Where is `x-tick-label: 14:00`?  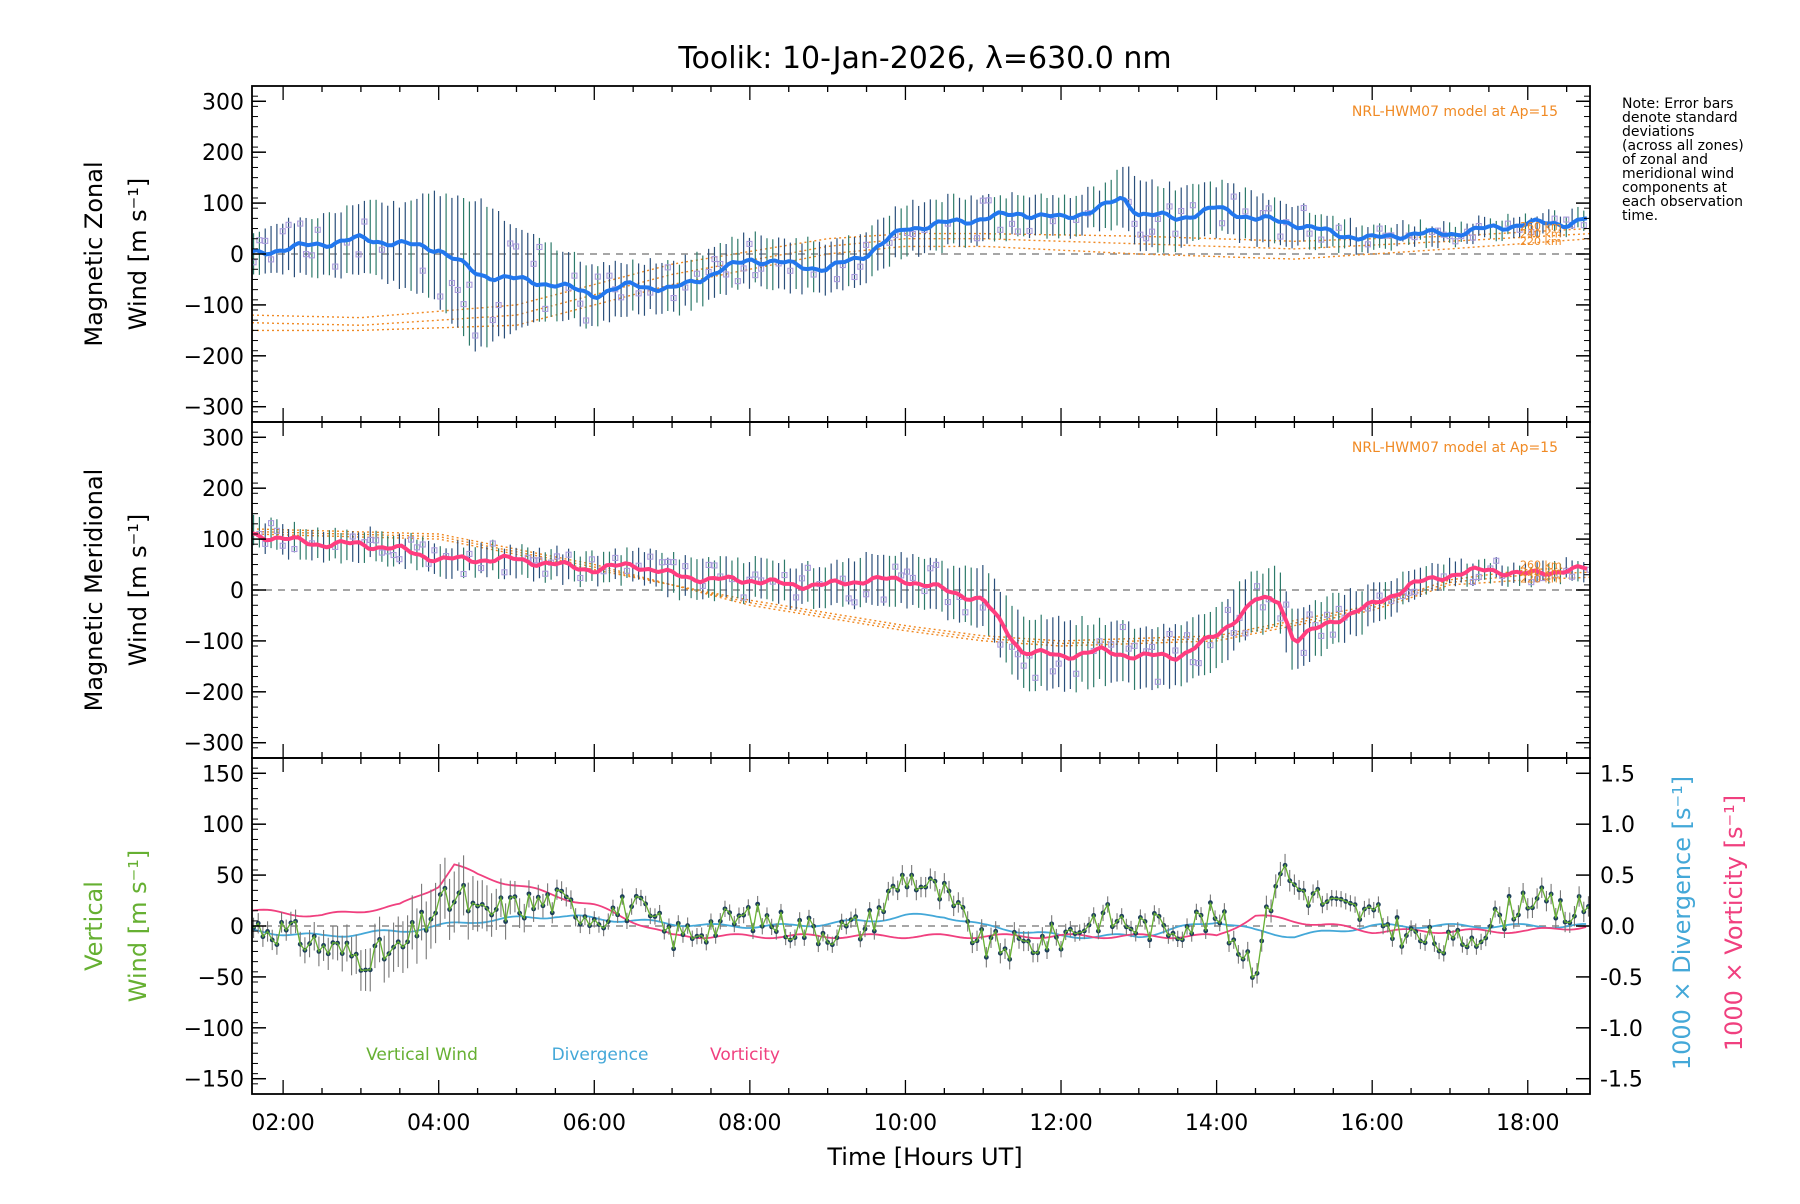 x-tick-label: 14:00 is located at coordinates (1216, 1123).